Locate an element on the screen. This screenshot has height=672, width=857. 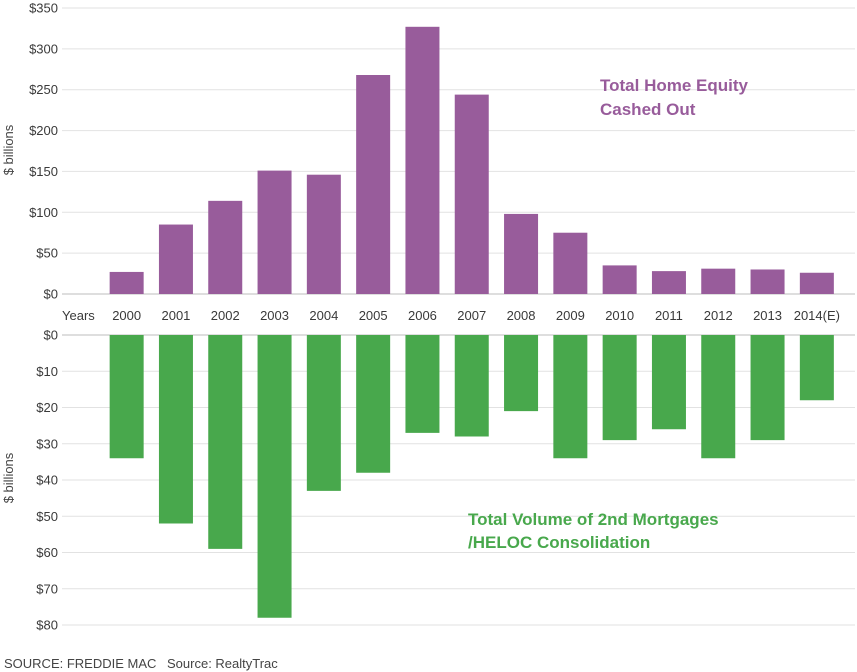
bottom-y-tick-label: $40 is located at coordinates (47, 480).